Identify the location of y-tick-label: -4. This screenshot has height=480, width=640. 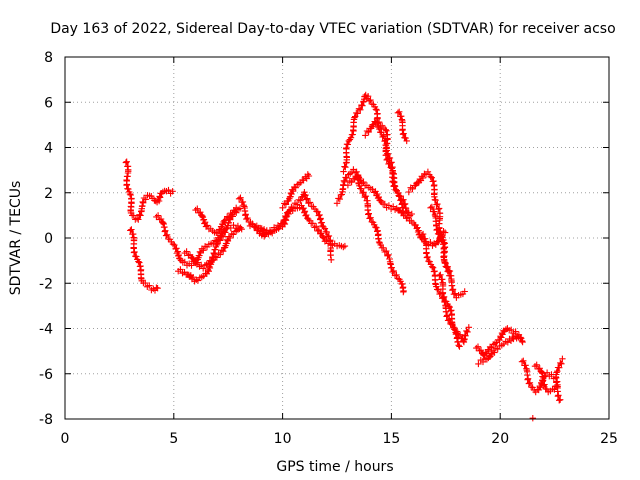
(46, 330).